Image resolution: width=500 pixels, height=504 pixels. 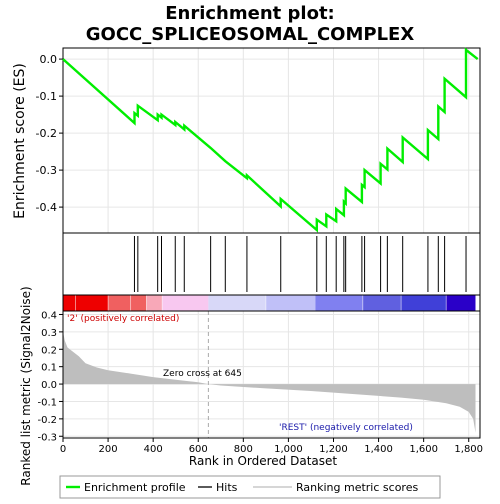 What do you see at coordinates (123, 319) in the screenshot?
I see `positive-annotation: '2' (positively correlated)` at bounding box center [123, 319].